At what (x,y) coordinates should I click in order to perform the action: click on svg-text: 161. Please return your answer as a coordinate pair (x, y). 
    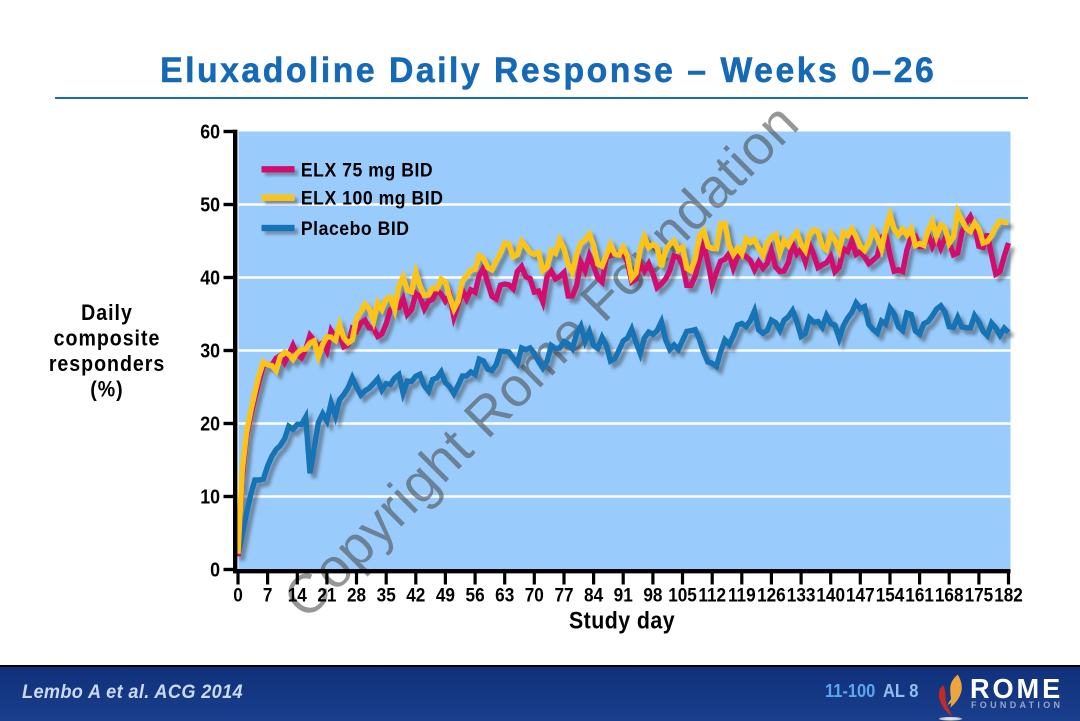
    Looking at the image, I should click on (919, 595).